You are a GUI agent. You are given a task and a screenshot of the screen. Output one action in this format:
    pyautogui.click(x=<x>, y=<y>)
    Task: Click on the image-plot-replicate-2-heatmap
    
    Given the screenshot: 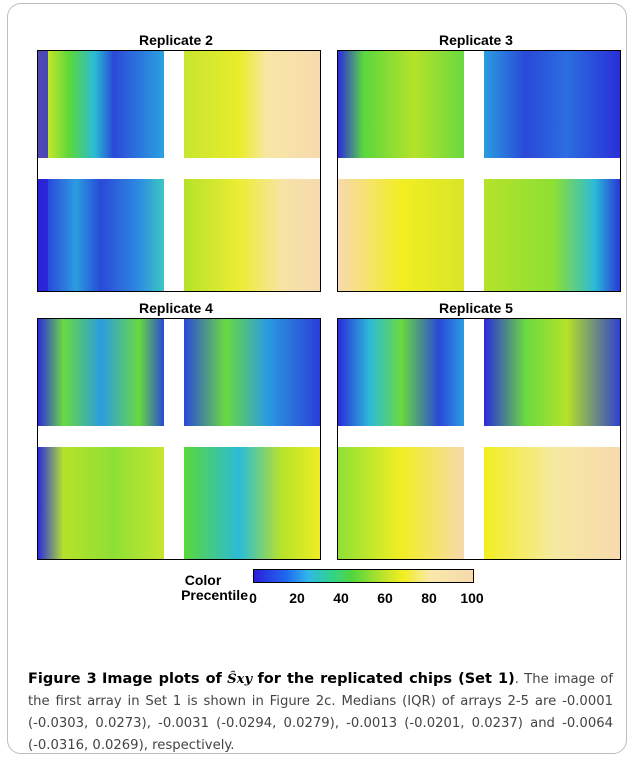 What is the action you would take?
    pyautogui.click(x=179, y=171)
    